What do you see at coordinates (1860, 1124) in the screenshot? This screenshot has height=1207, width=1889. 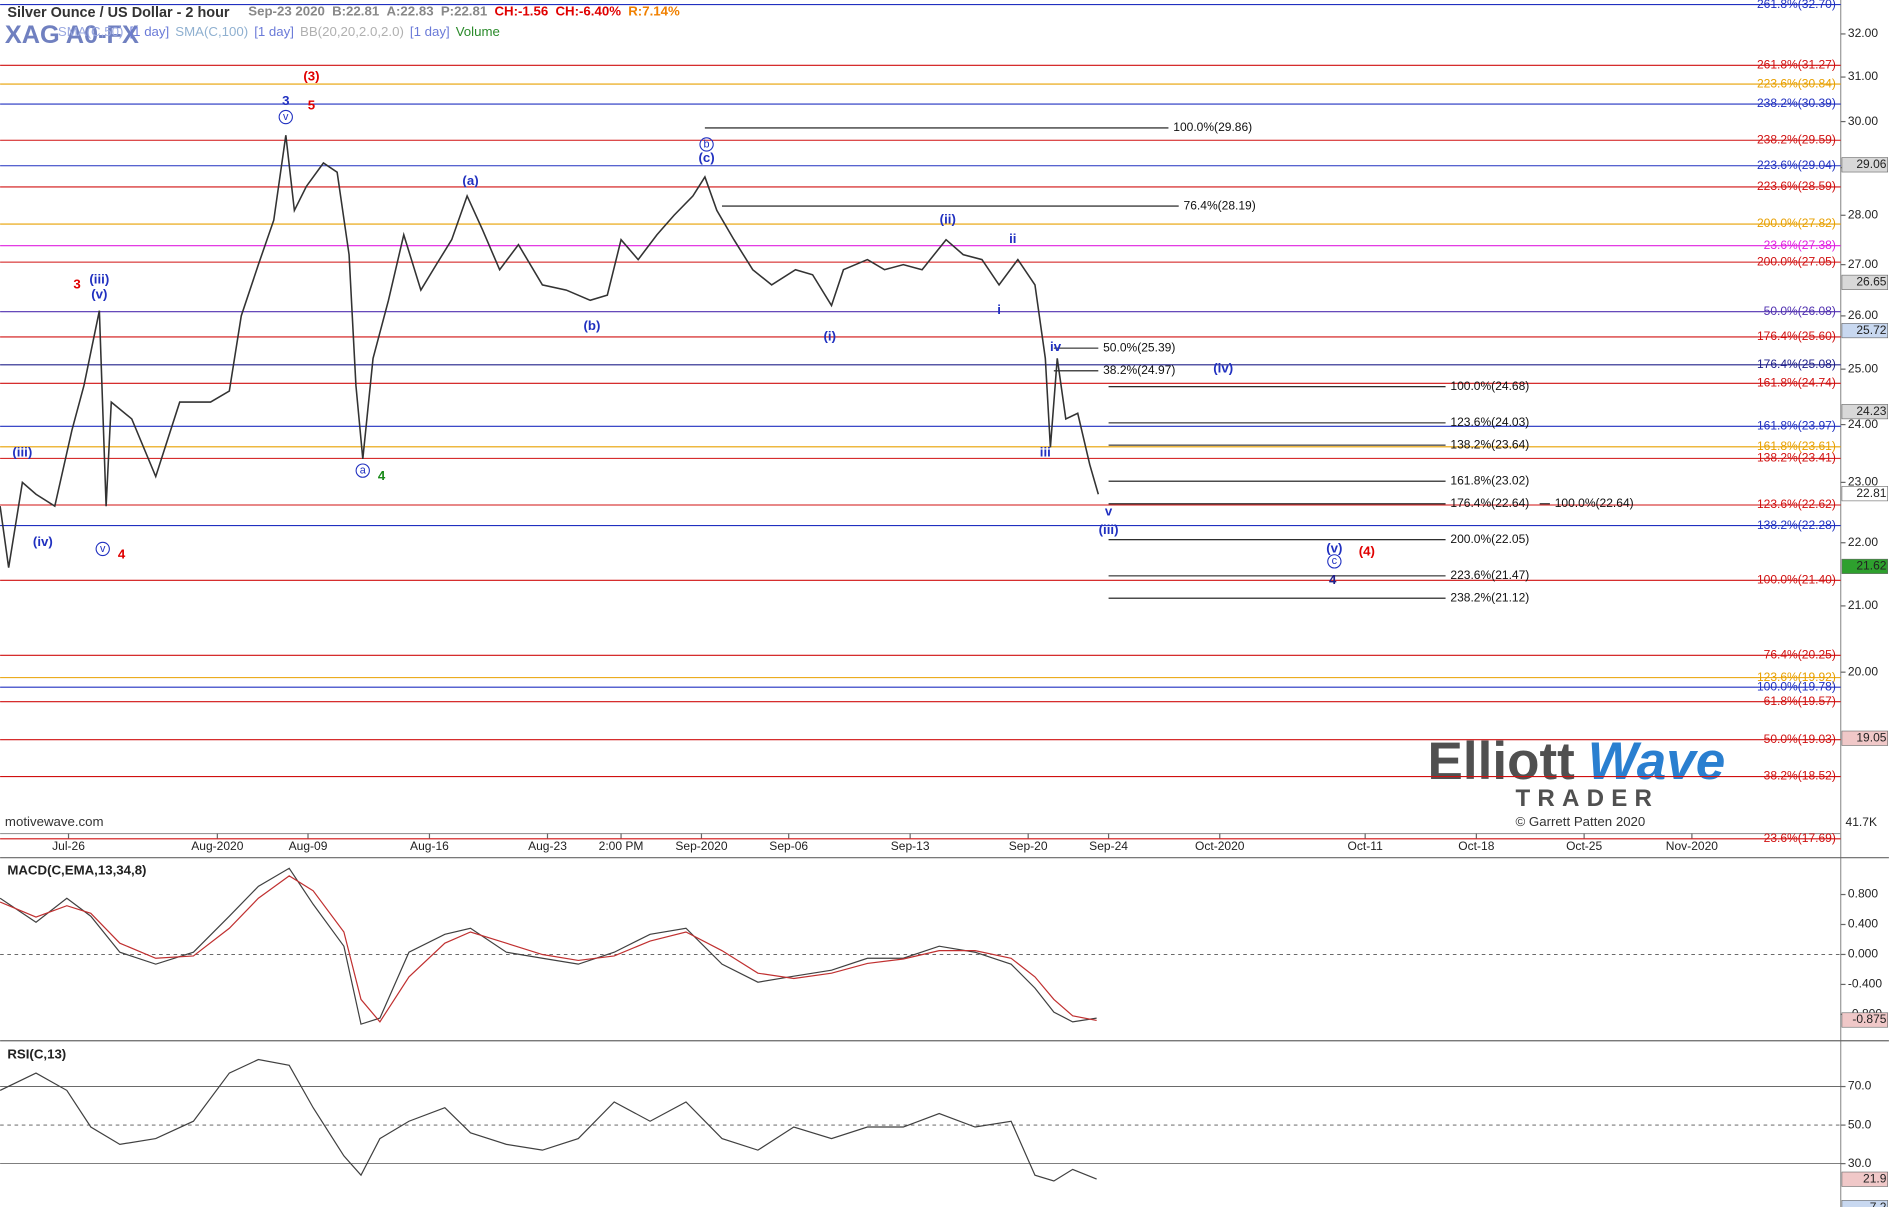 I see `y-tick-label: 50.0` at bounding box center [1860, 1124].